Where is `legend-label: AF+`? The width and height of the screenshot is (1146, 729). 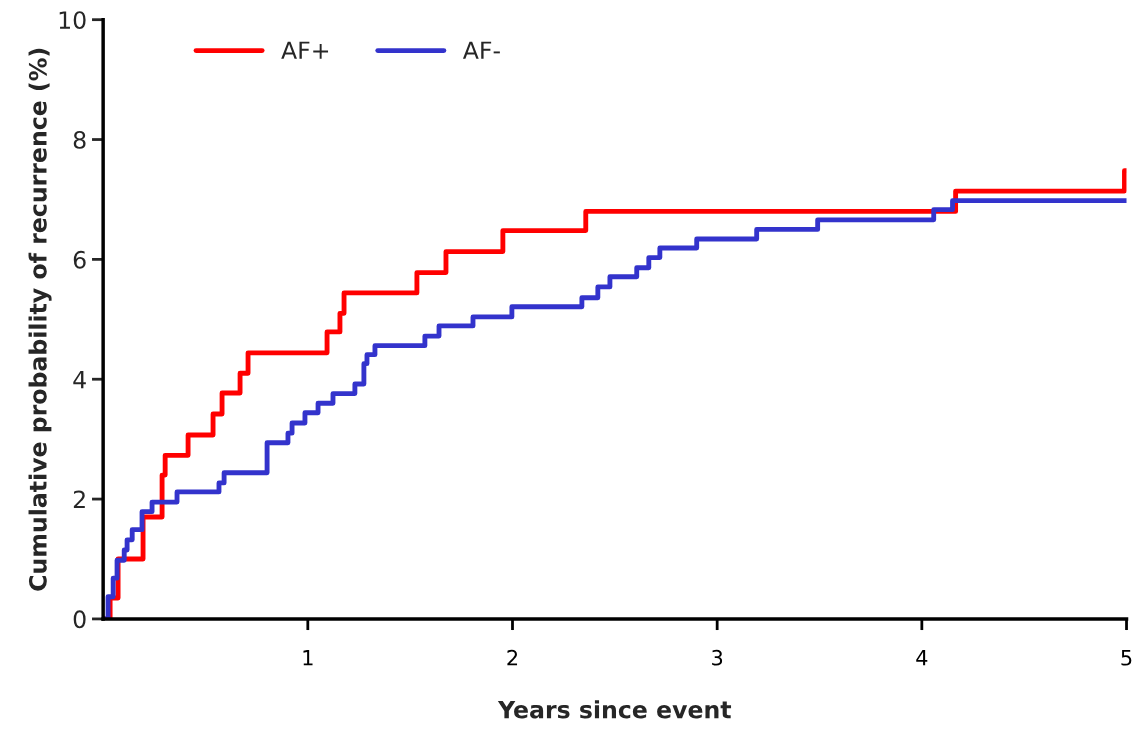
legend-label: AF+ is located at coordinates (305, 50).